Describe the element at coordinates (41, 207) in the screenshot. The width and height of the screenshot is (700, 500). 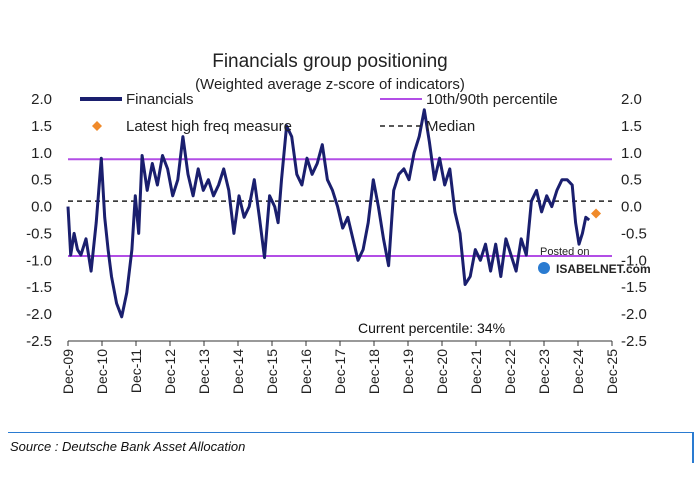
I see `y-tick-left-4: 0.0` at that location.